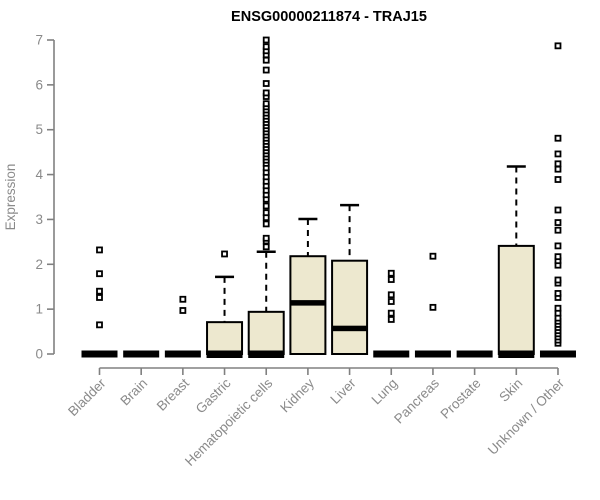 The height and width of the screenshot is (500, 600). I want to click on x-tick-label: Breast, so click(173, 394).